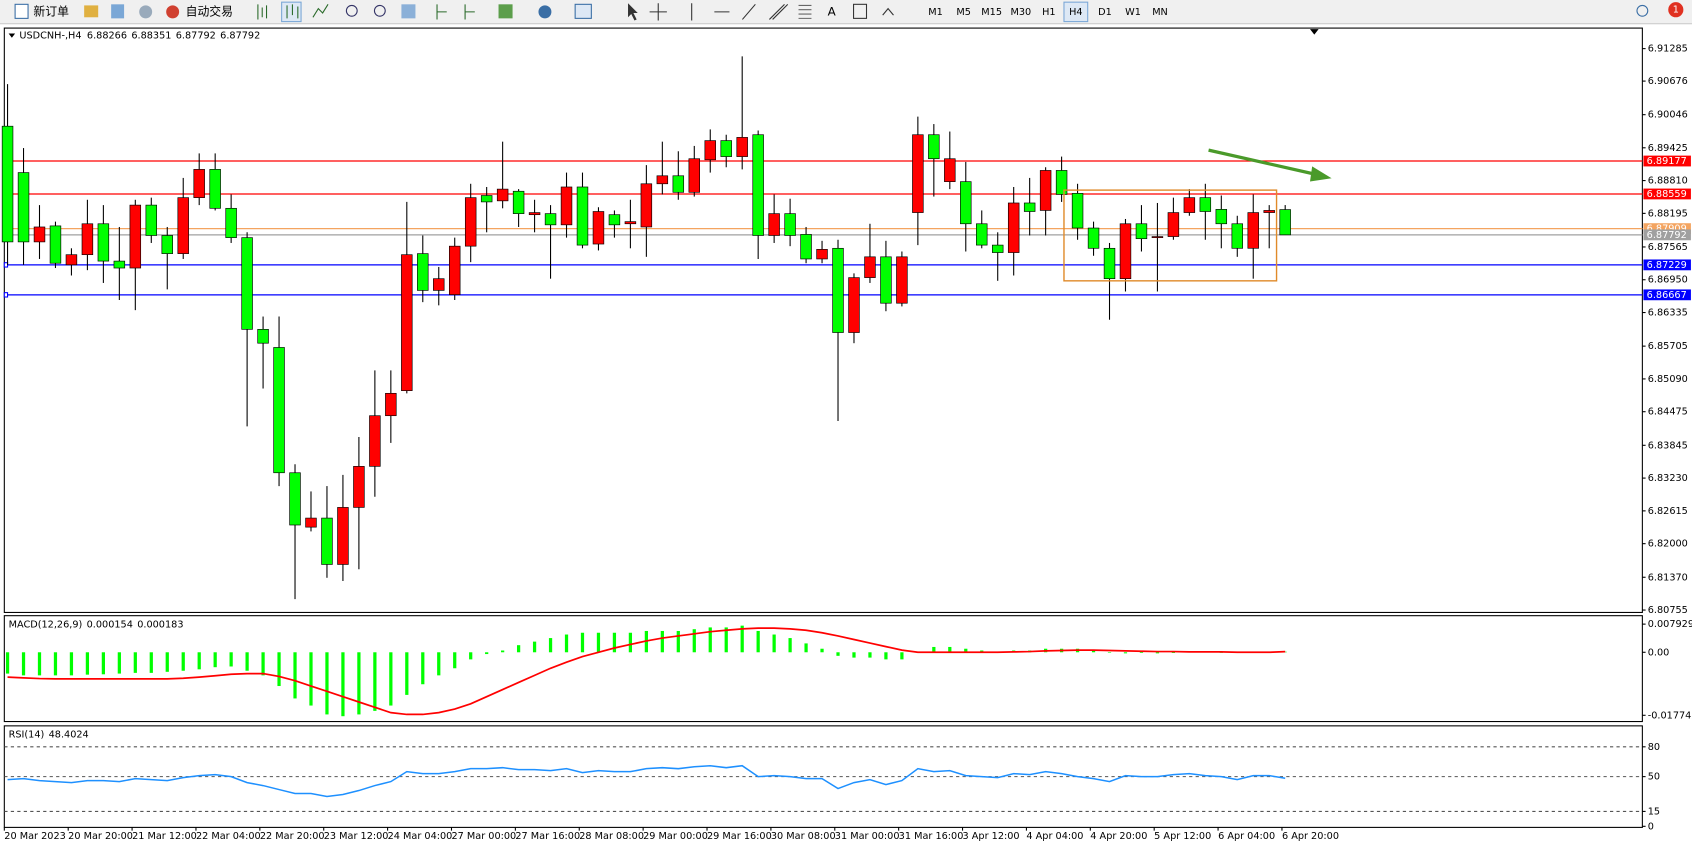 This screenshot has height=849, width=1692. What do you see at coordinates (1133, 12) in the screenshot?
I see `timeframe-button: W1` at bounding box center [1133, 12].